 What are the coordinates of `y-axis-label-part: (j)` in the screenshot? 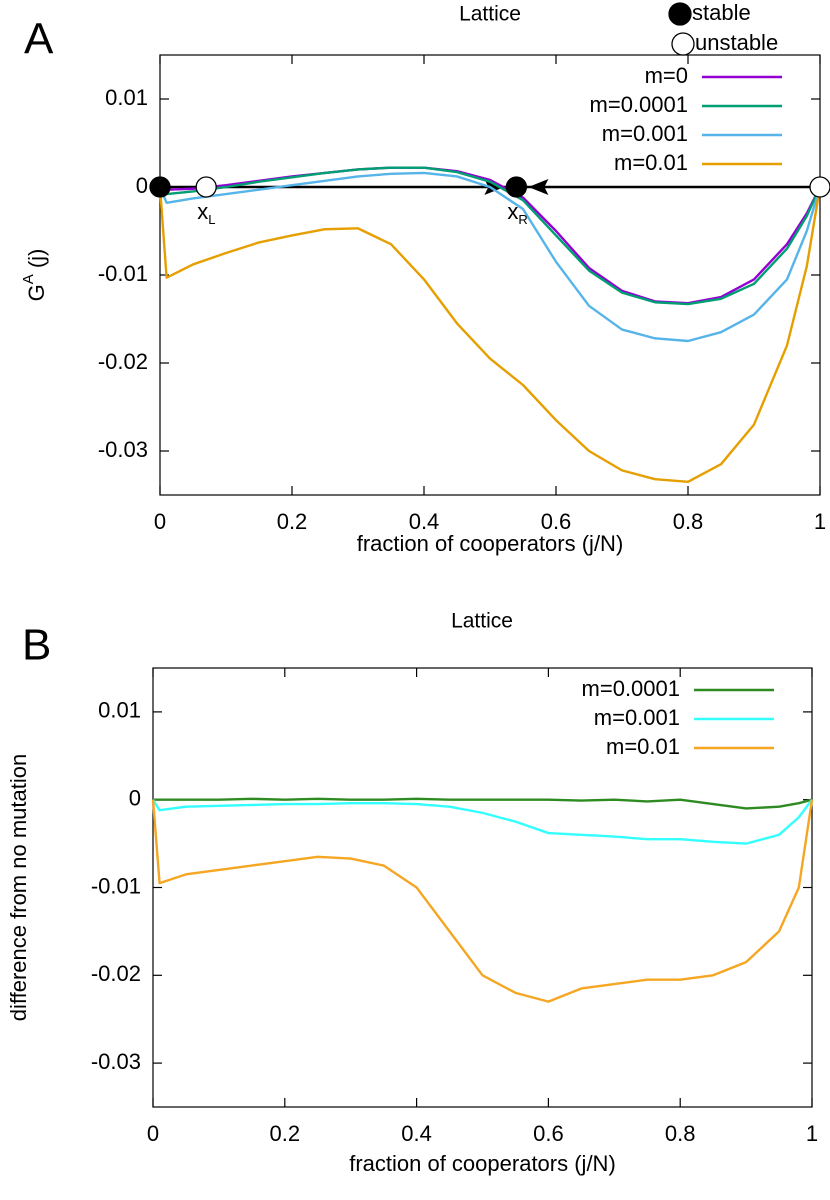 It's located at (36, 262).